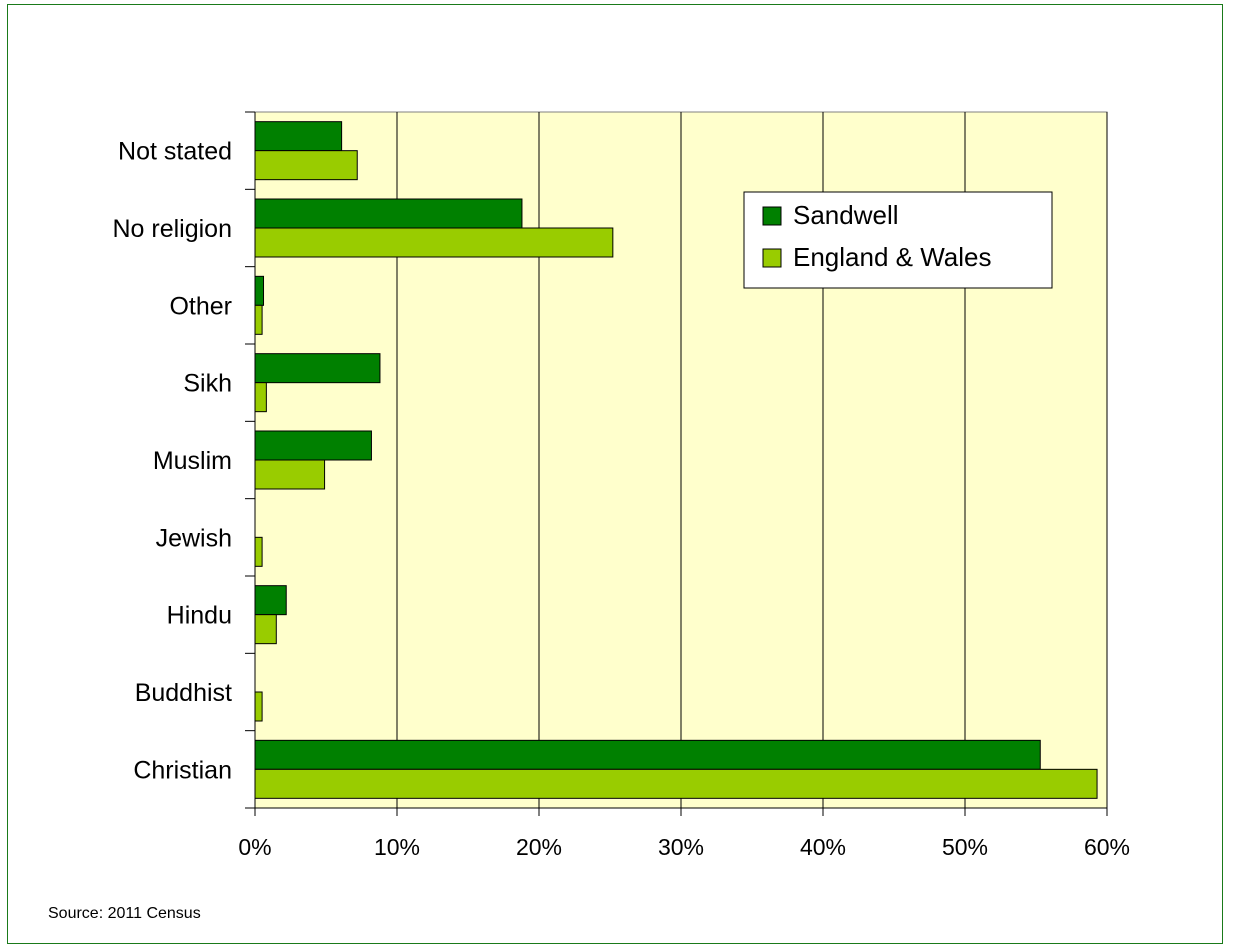 Image resolution: width=1233 pixels, height=944 pixels. What do you see at coordinates (192, 461) in the screenshot?
I see `category-label: Muslim` at bounding box center [192, 461].